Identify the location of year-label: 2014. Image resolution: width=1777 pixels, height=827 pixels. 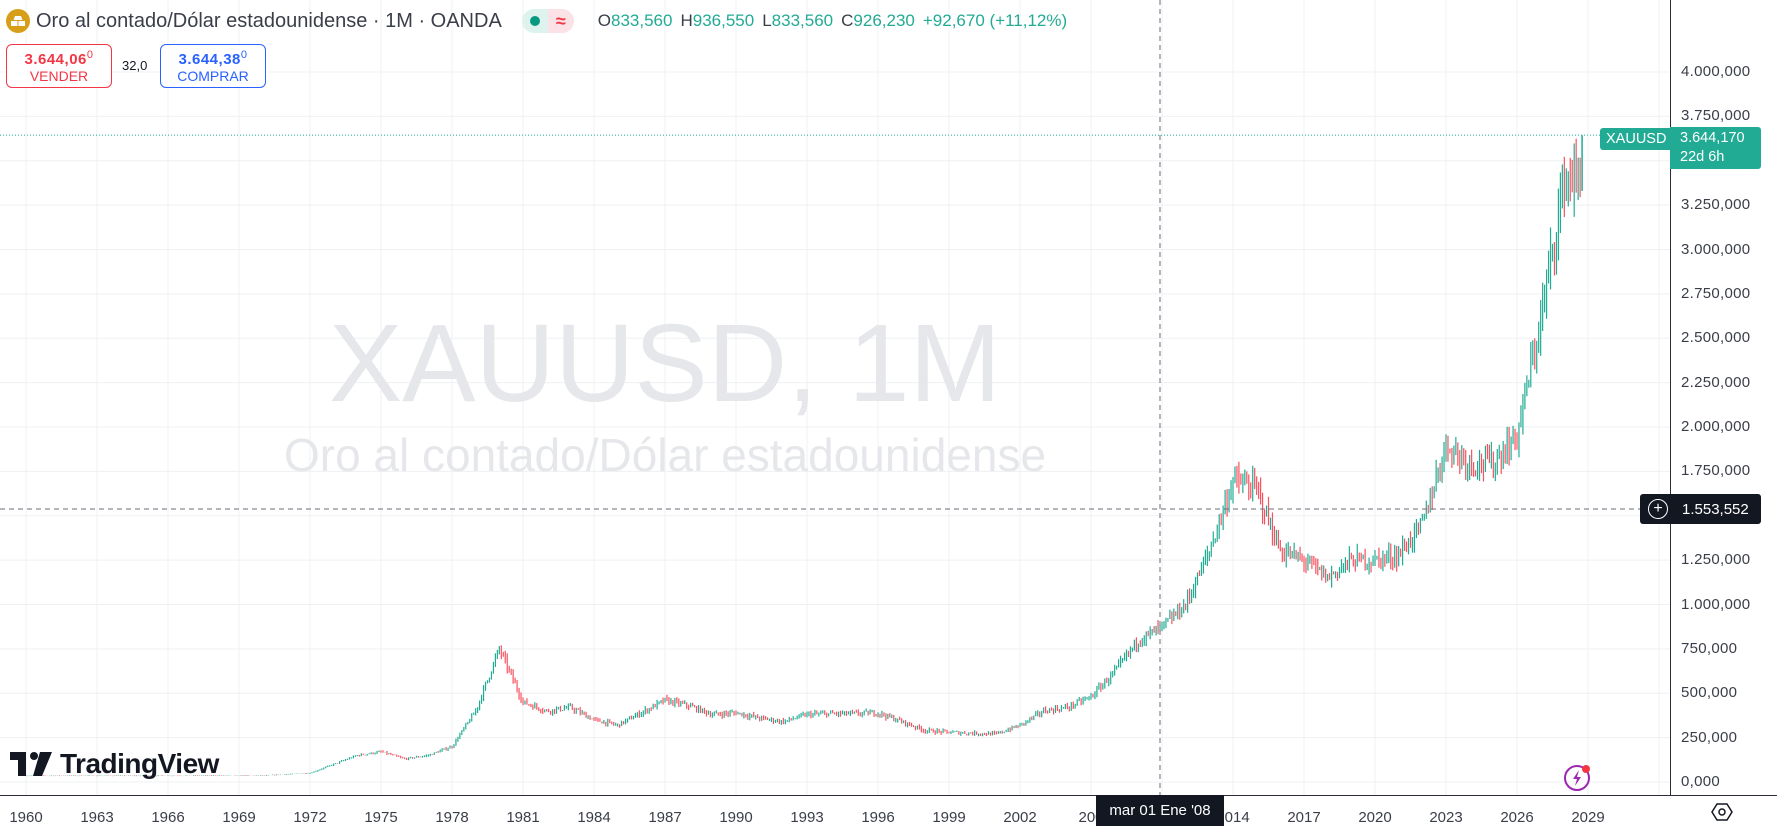
(1233, 817).